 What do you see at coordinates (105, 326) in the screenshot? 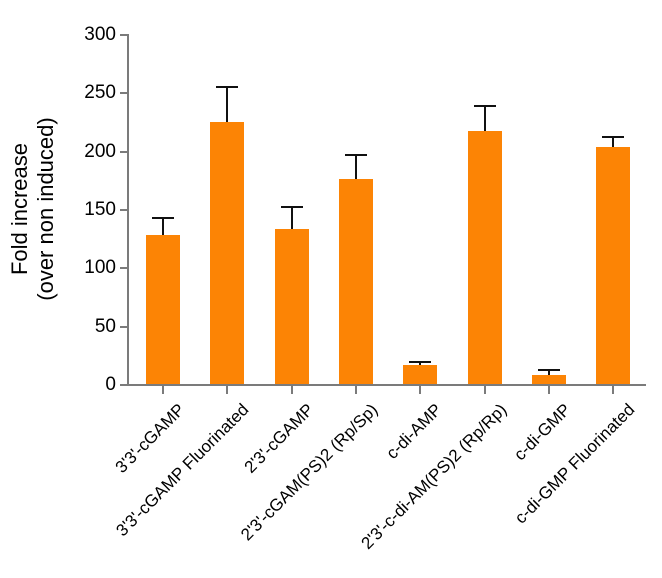
I see `y-tick-label: 50` at bounding box center [105, 326].